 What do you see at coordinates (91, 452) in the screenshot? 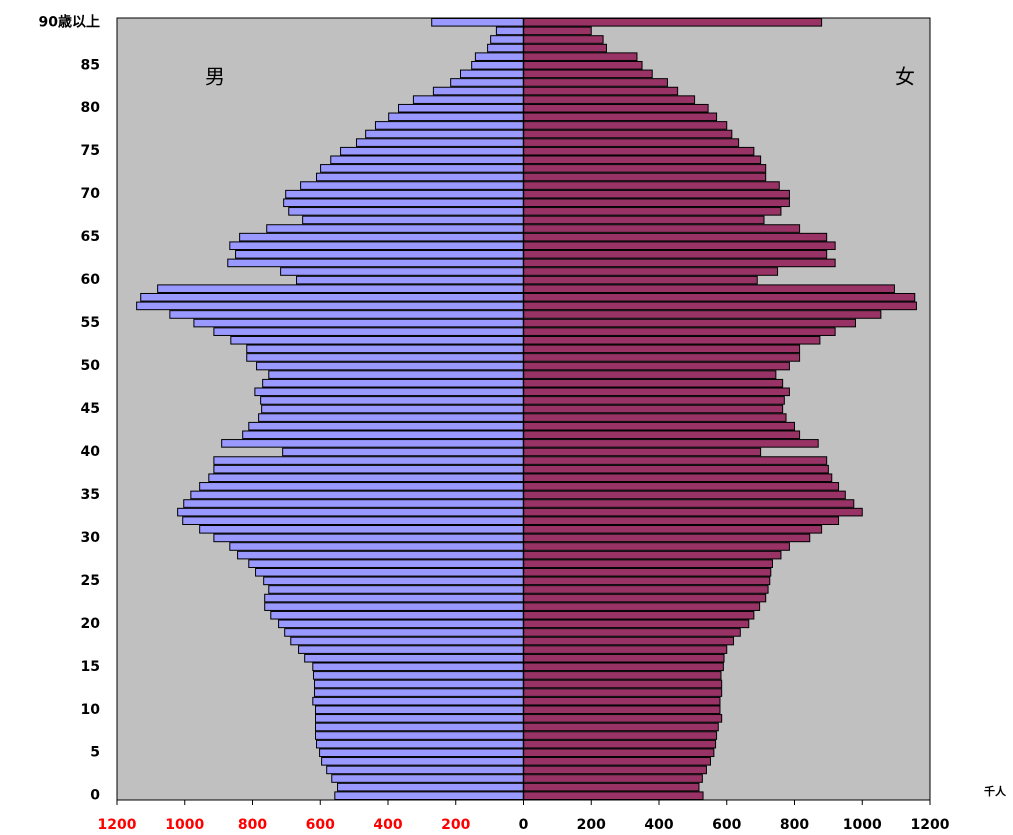
I see `y-tick-label: 40` at bounding box center [91, 452].